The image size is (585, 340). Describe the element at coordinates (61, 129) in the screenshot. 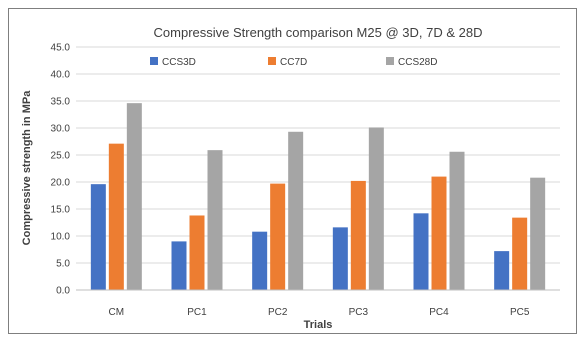

I see `y-tick-label: 30.0` at that location.